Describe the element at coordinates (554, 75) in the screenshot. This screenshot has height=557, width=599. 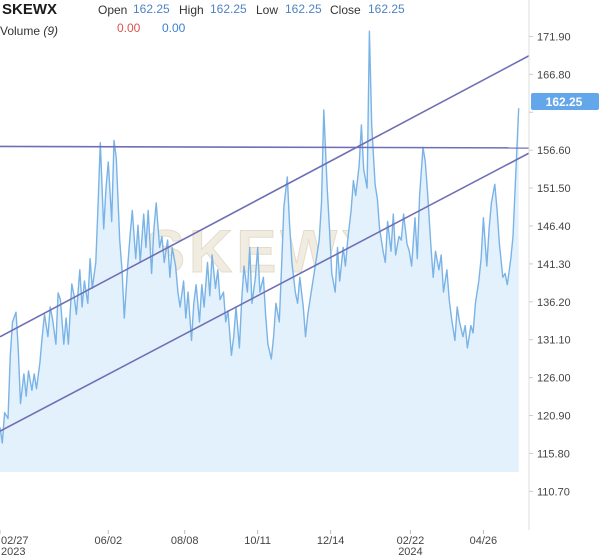
I see `y-tick-label: 166.80` at that location.